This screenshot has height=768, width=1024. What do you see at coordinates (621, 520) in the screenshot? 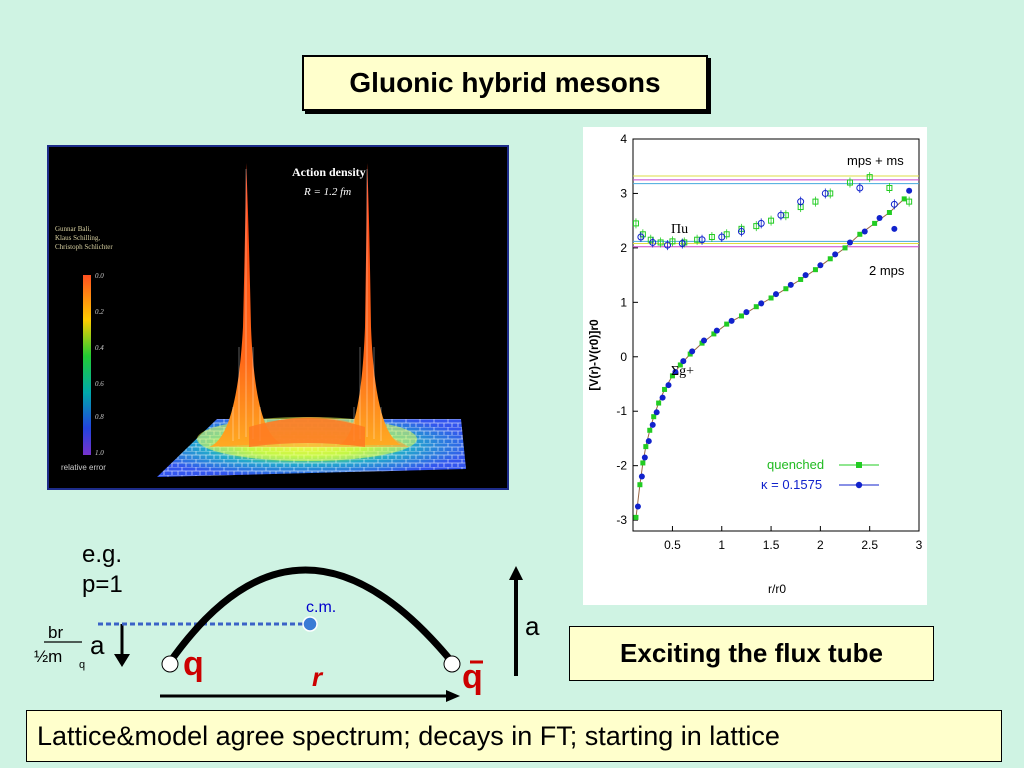
I see `y-tick-label: -3` at bounding box center [621, 520].